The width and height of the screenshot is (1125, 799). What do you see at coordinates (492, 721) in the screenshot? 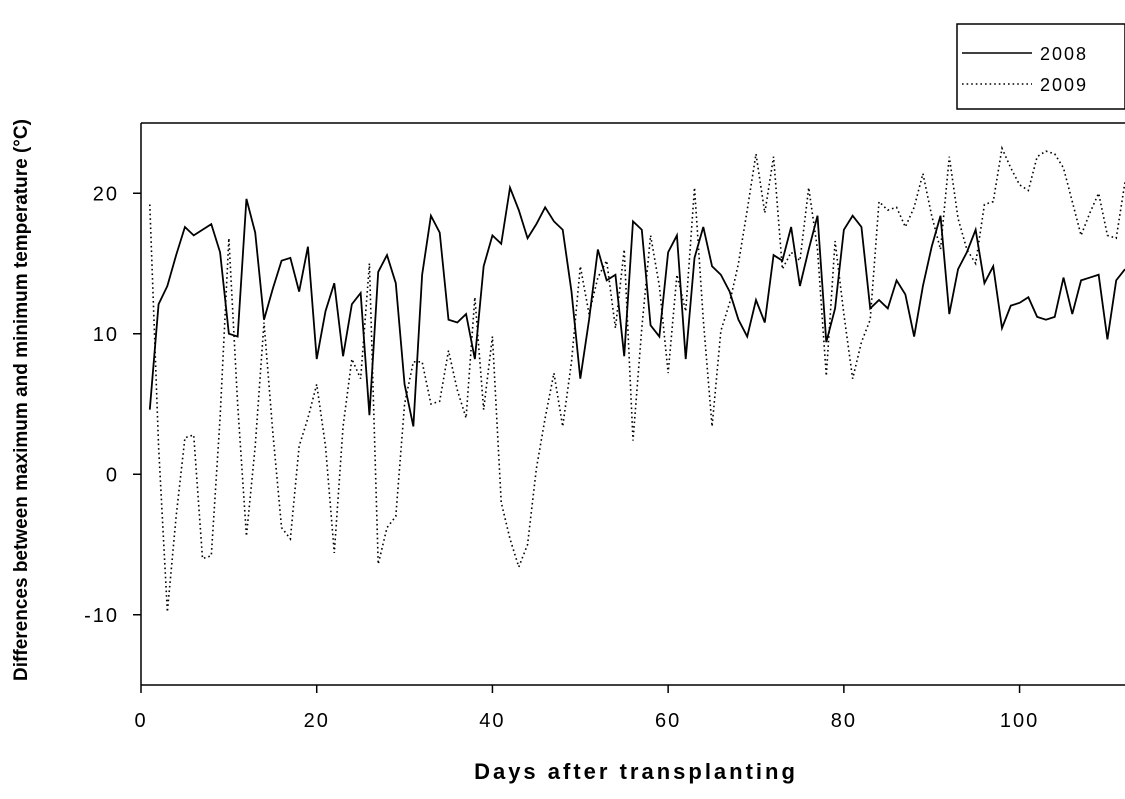
I see `x-tick-label: 40` at bounding box center [492, 721].